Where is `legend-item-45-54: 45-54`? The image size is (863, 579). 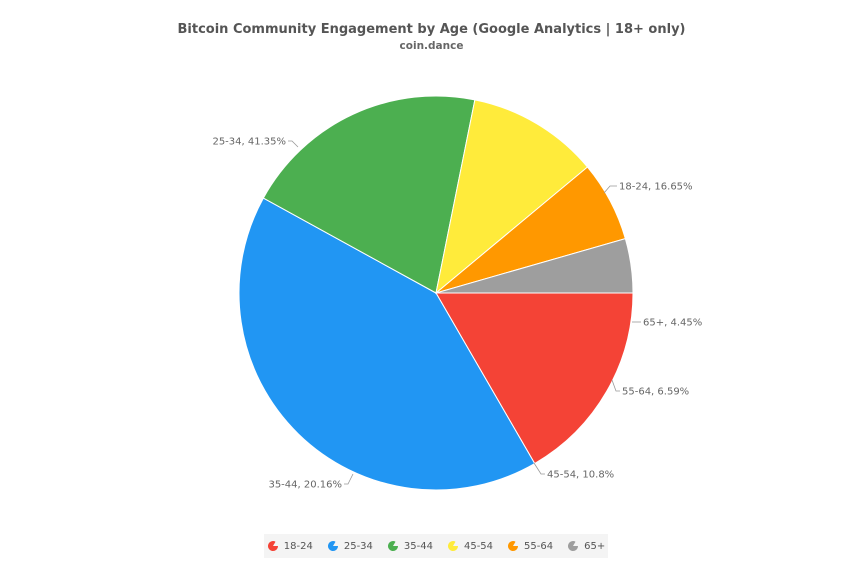 legend-item-45-54: 45-54 is located at coordinates (470, 546).